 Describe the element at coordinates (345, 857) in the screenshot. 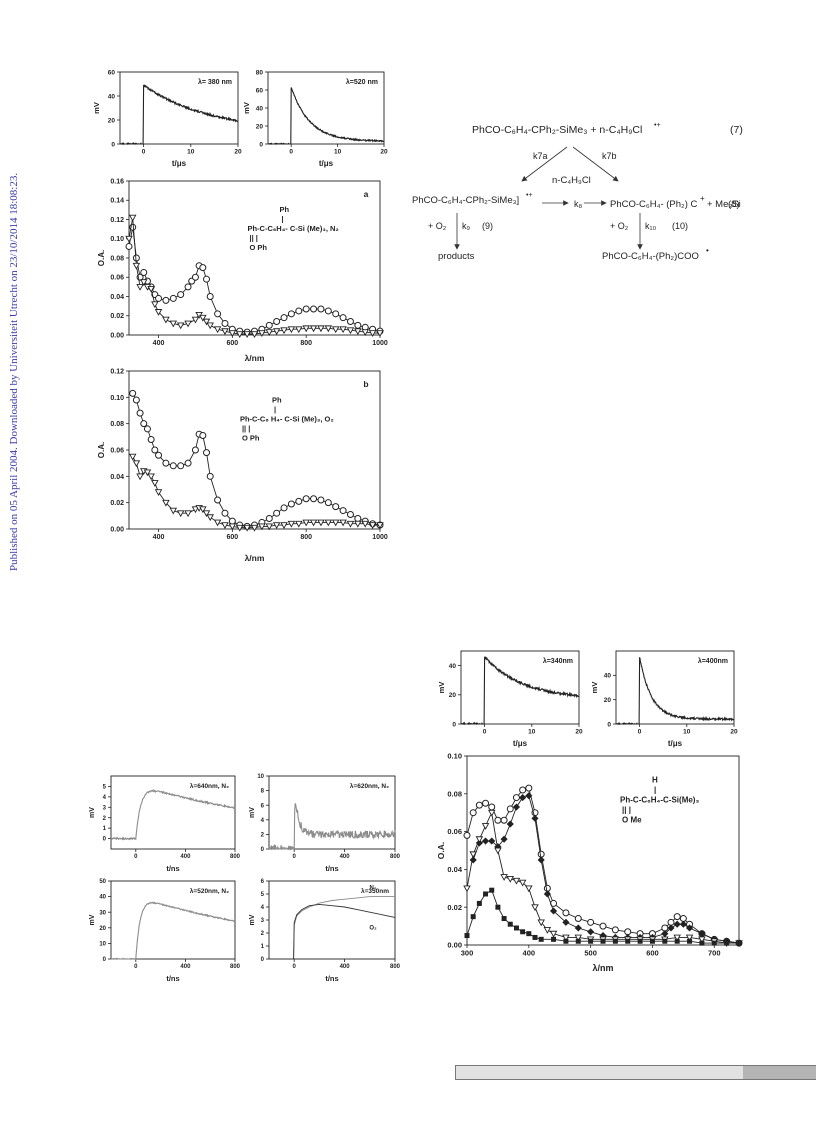

I see `x-tick-label: 400` at that location.